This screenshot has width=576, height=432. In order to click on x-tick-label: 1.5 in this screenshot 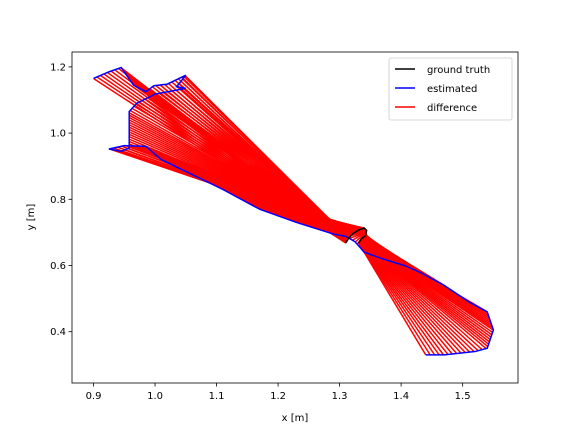, I will do `click(463, 396)`.